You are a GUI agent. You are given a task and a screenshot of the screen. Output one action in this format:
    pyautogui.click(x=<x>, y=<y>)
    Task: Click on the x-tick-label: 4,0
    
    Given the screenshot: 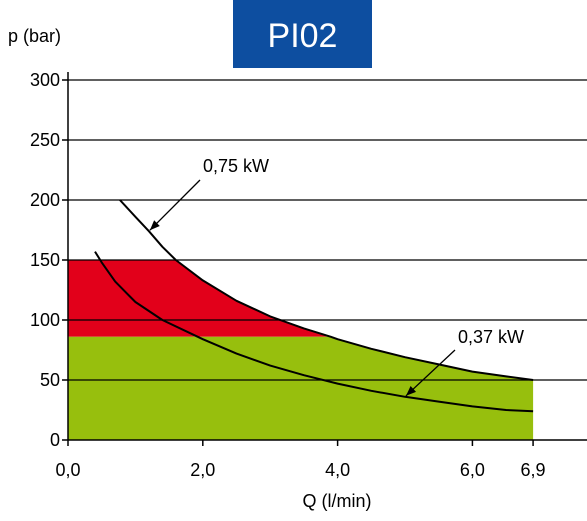 What is the action you would take?
    pyautogui.click(x=337, y=470)
    